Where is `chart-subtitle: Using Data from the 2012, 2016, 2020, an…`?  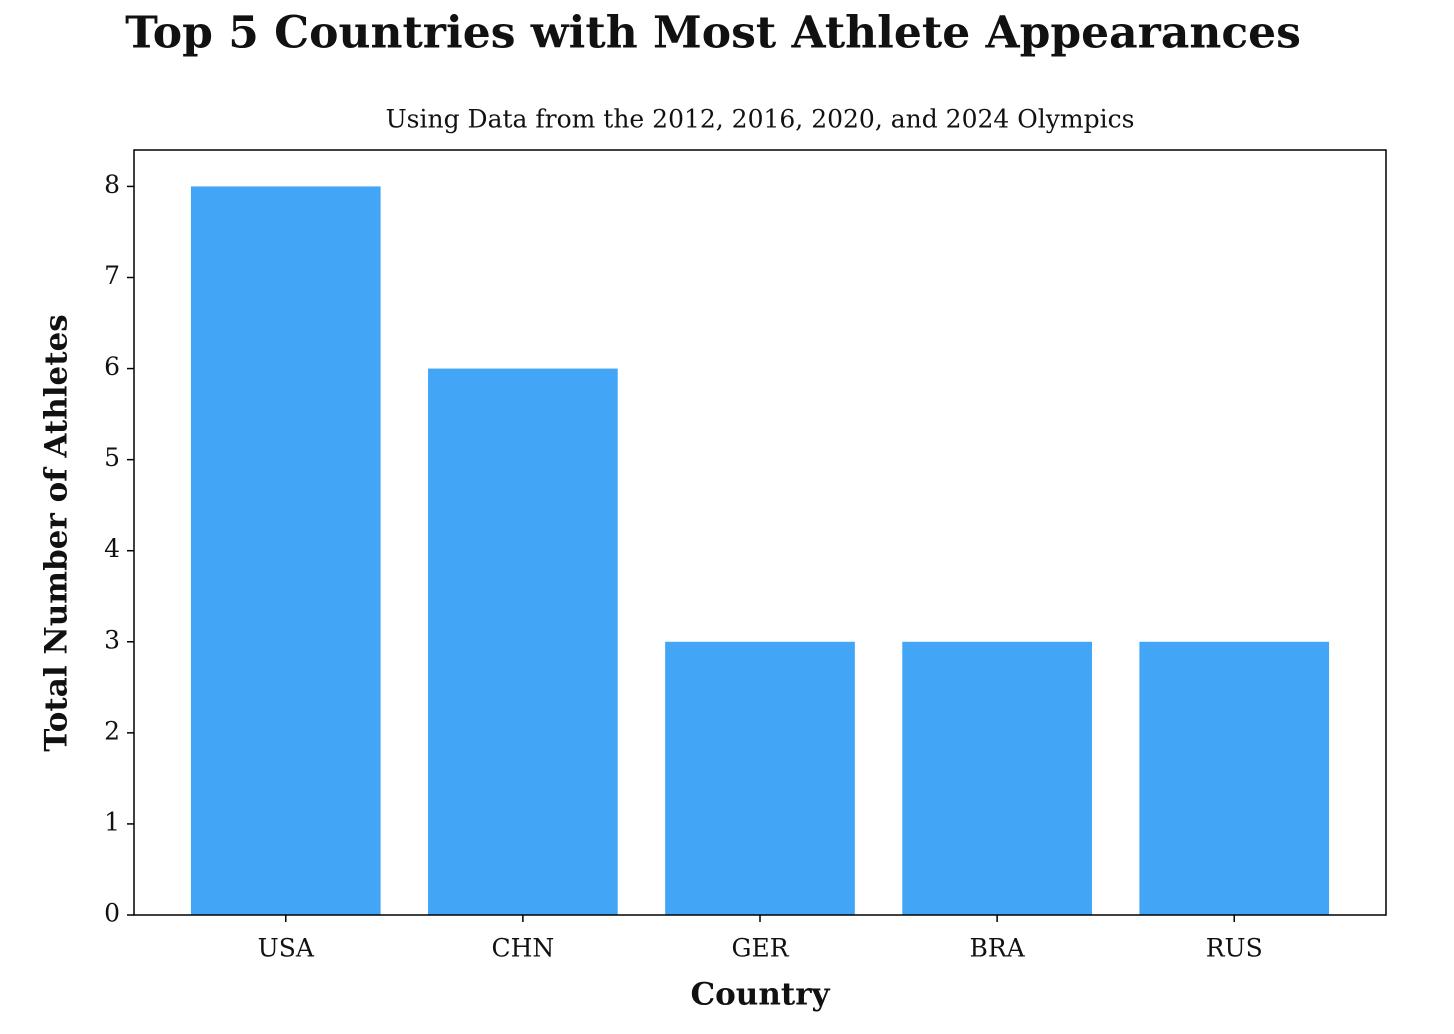
chart-subtitle: Using Data from the 2012, 2016, 2020, an… is located at coordinates (760, 119).